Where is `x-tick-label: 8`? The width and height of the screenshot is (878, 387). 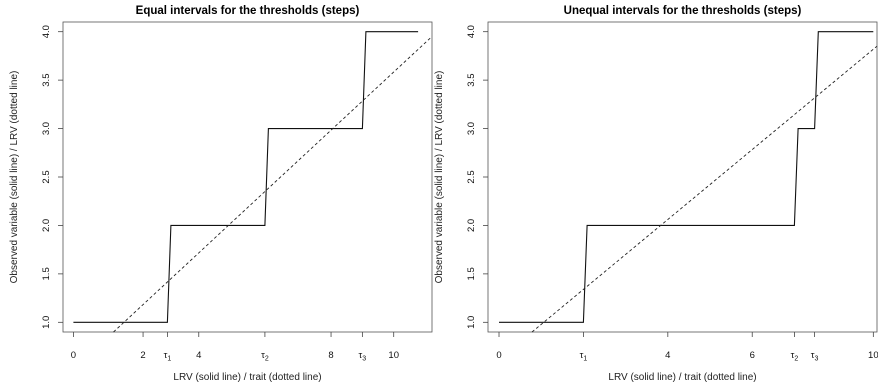
x-tick-label: 8 is located at coordinates (330, 355).